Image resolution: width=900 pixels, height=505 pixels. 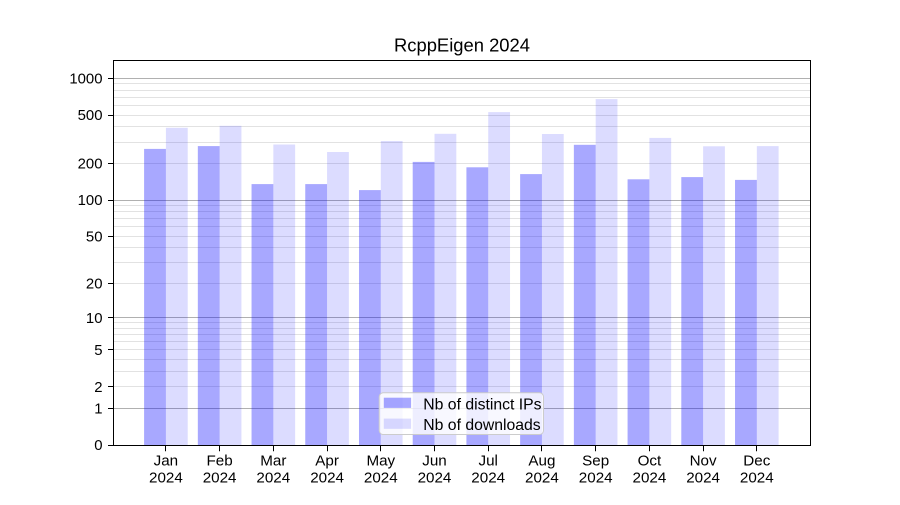 What do you see at coordinates (98, 388) in the screenshot?
I see `svg-text: 2` at bounding box center [98, 388].